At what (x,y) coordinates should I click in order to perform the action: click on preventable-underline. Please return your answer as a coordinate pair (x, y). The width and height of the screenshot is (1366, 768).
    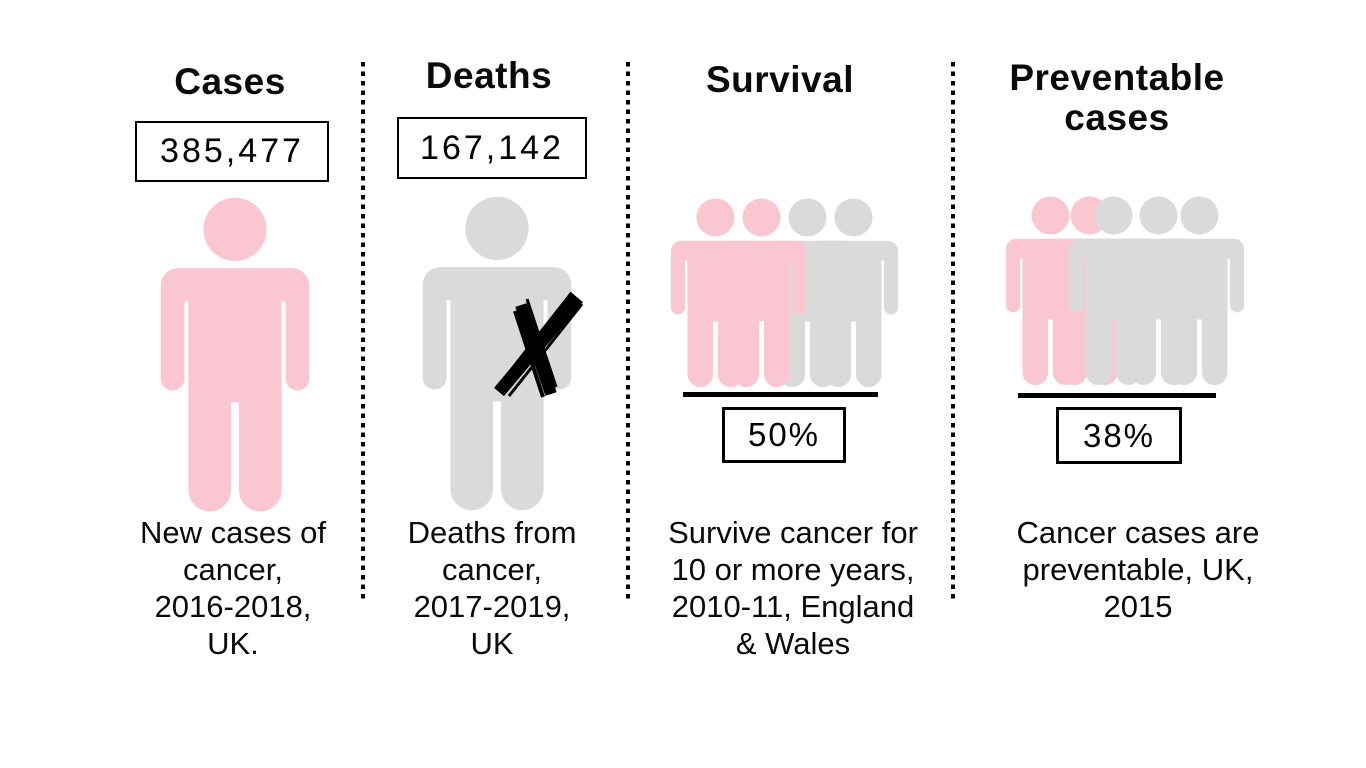
    Looking at the image, I should click on (1117, 395).